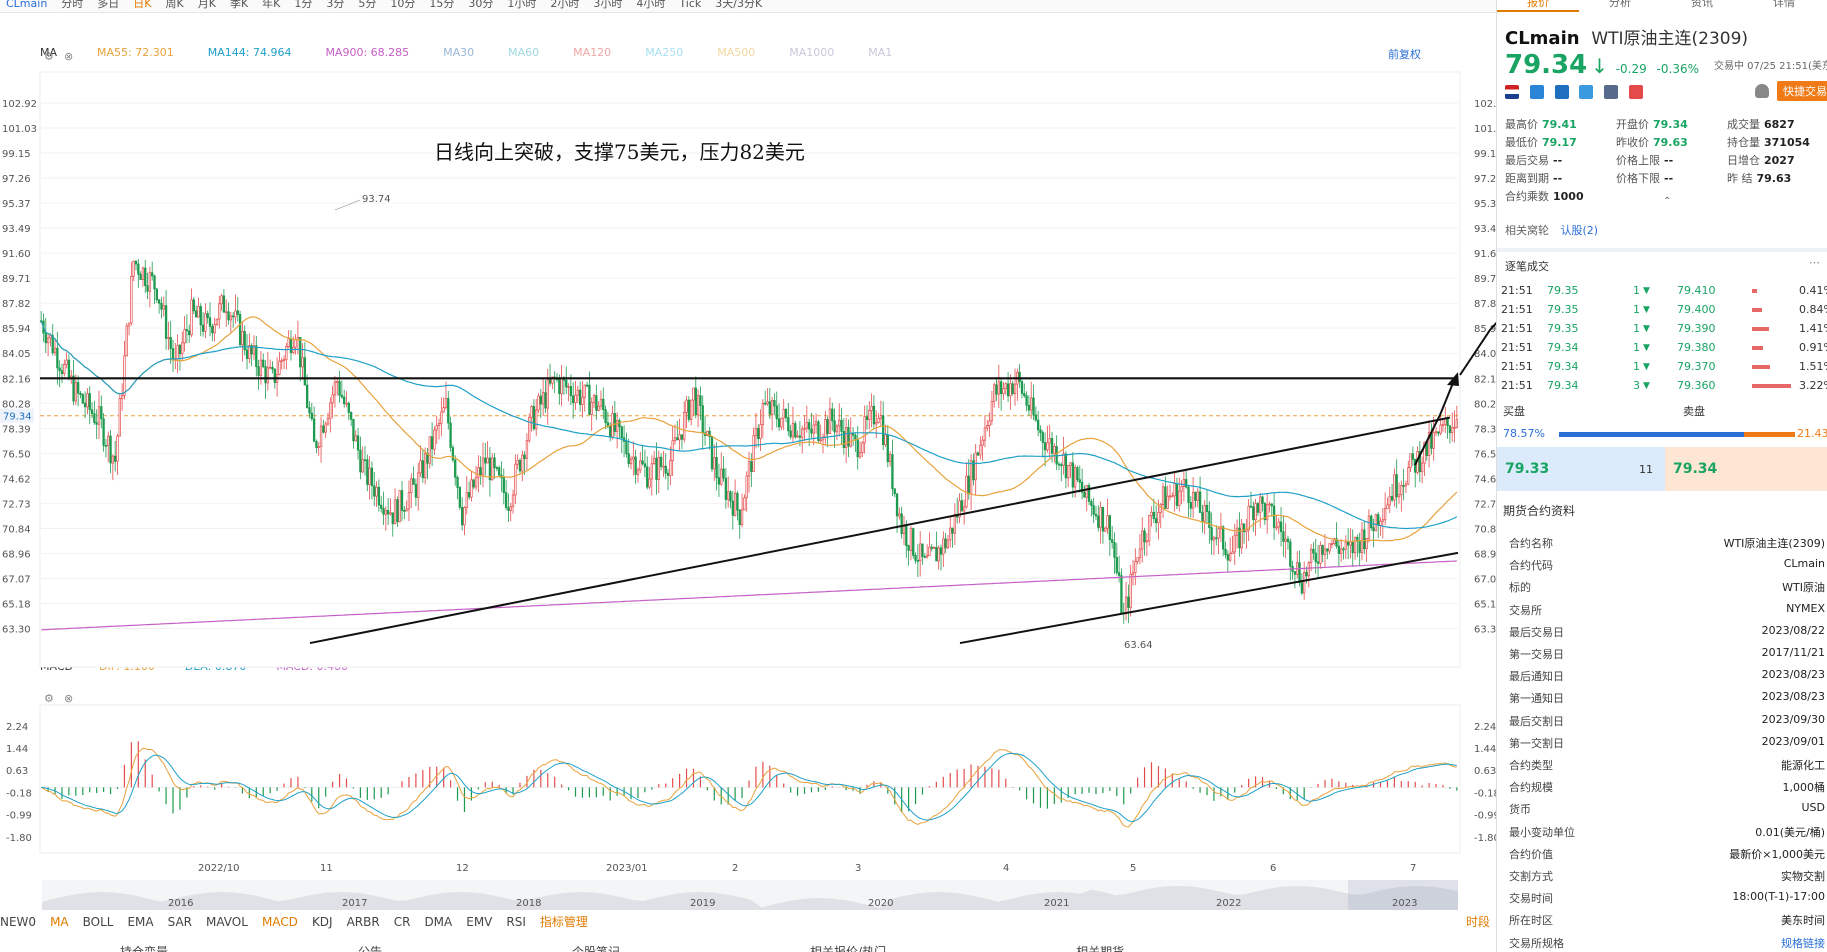  I want to click on ma-legend-item: MA1000, so click(812, 52).